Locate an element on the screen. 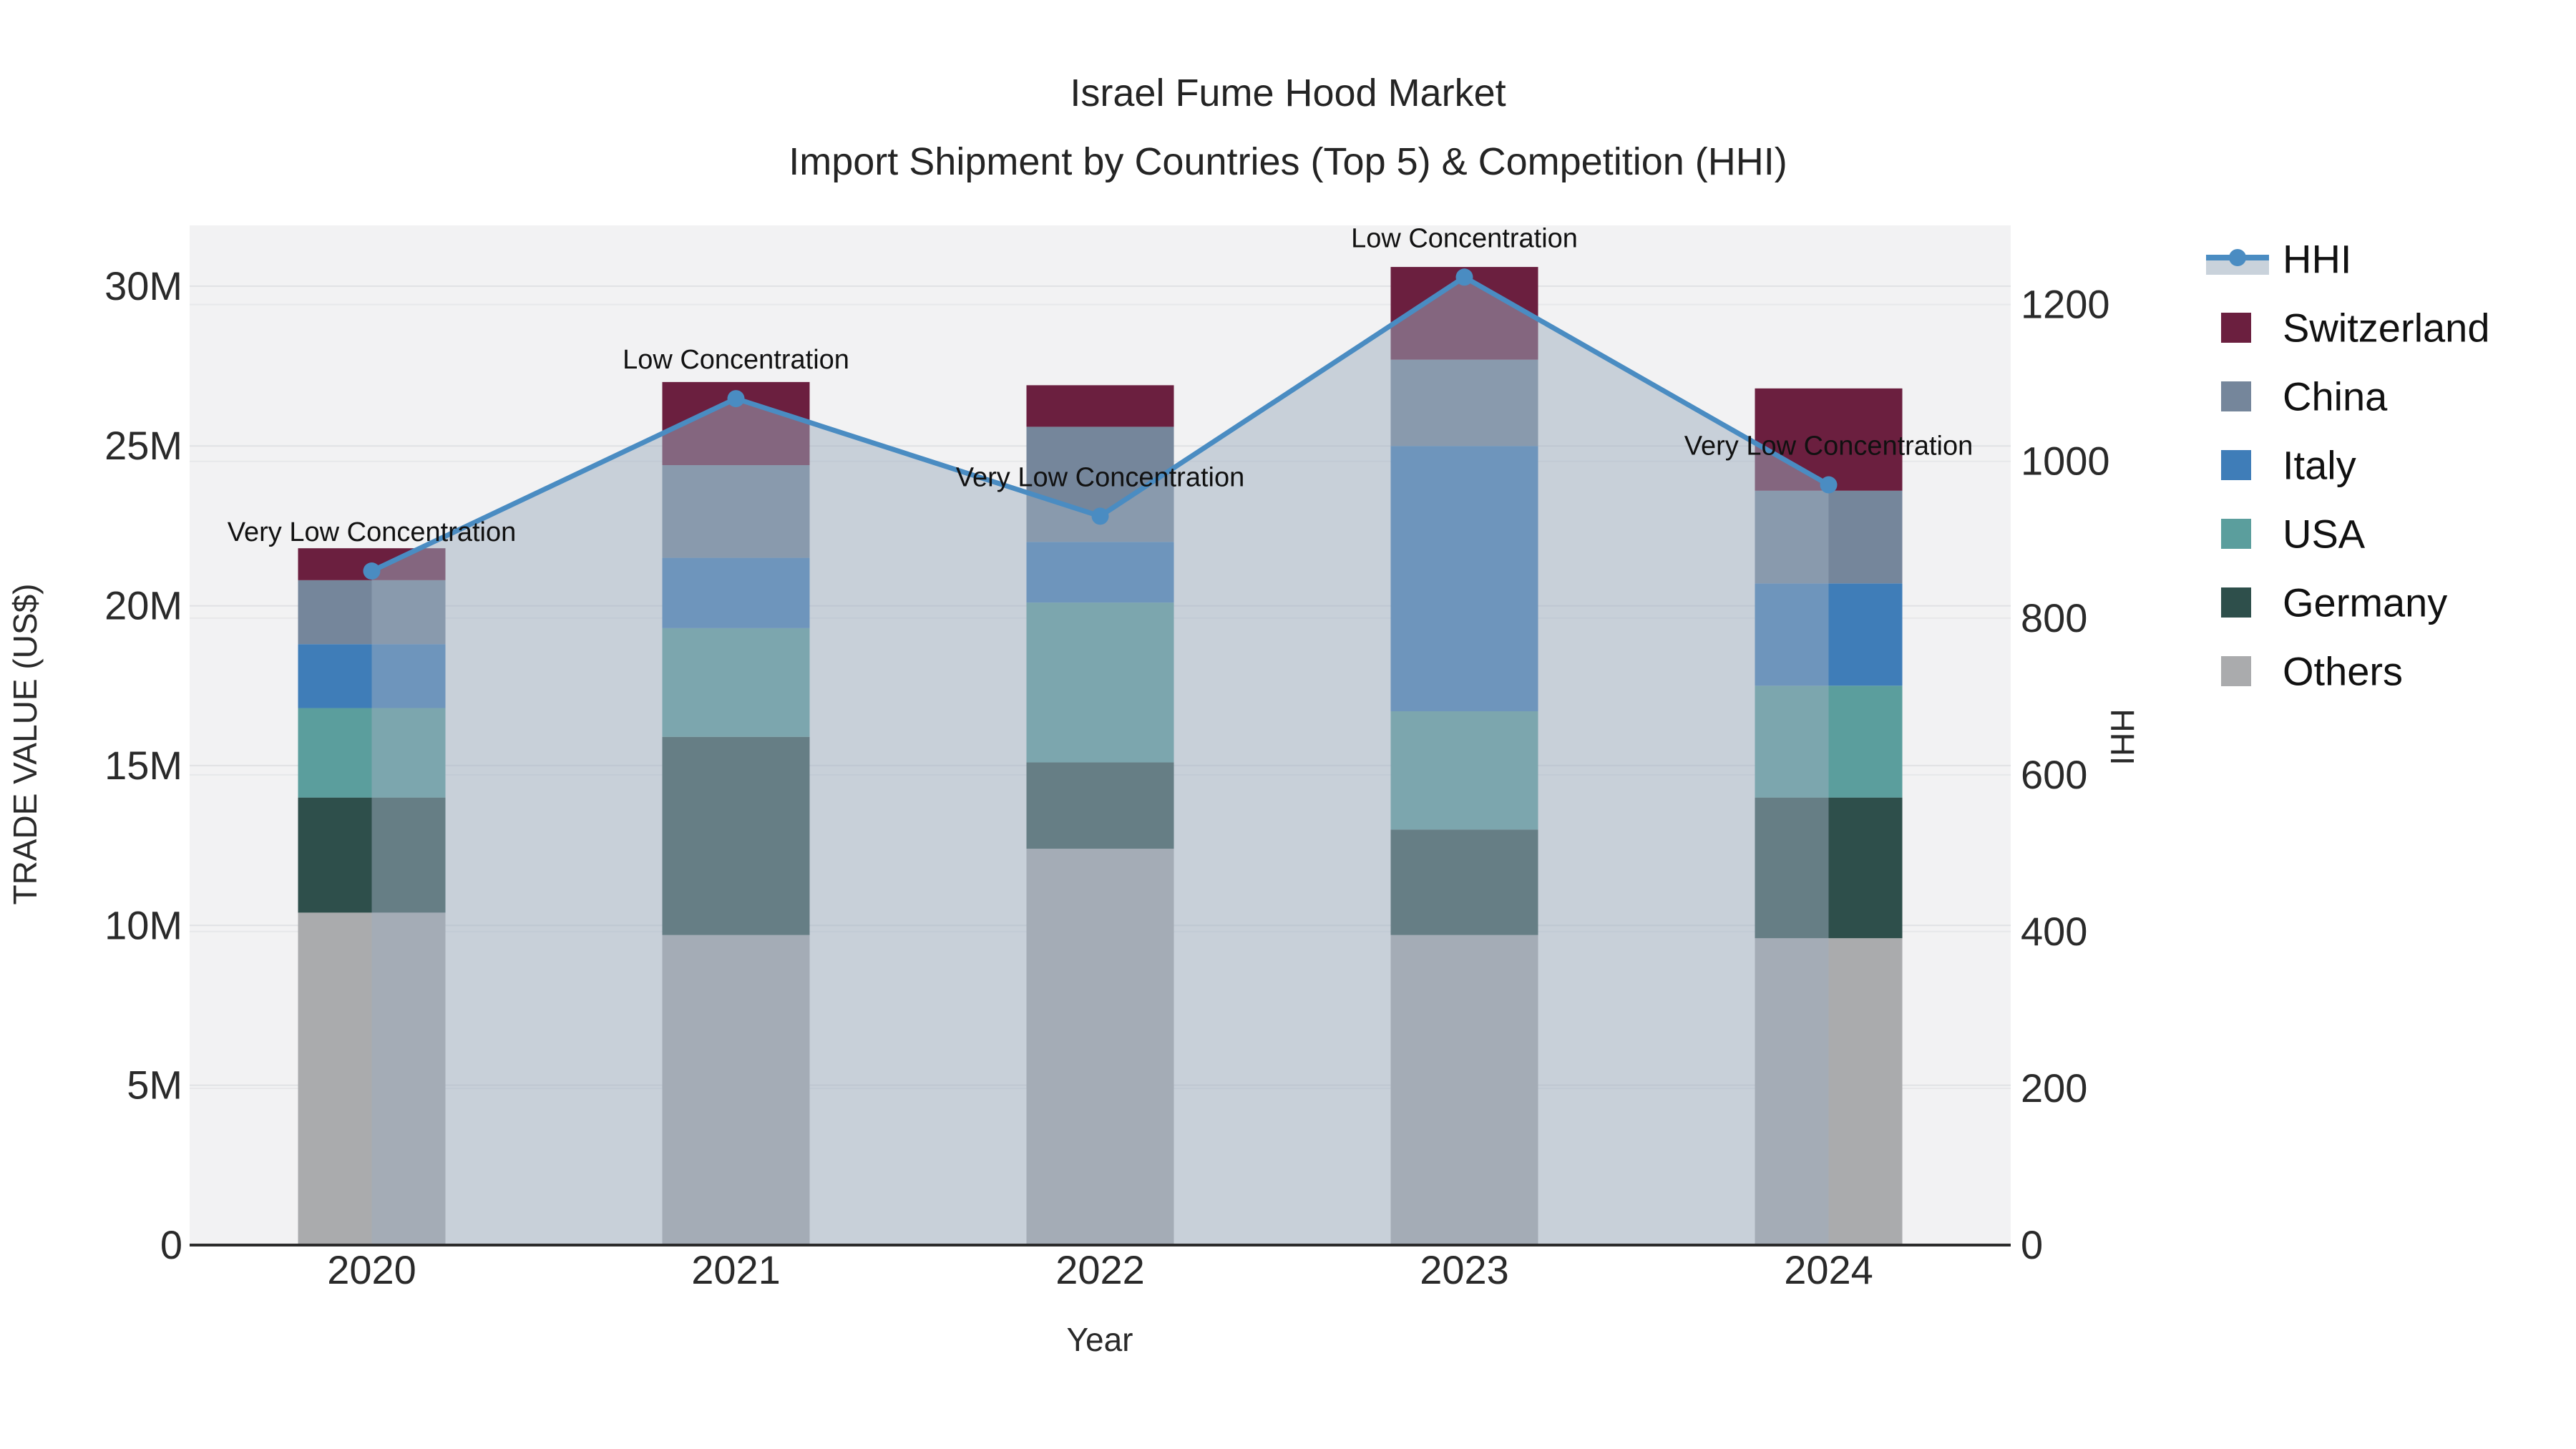 This screenshot has width=2576, height=1449. x-tick-label: 2022 is located at coordinates (1100, 1269).